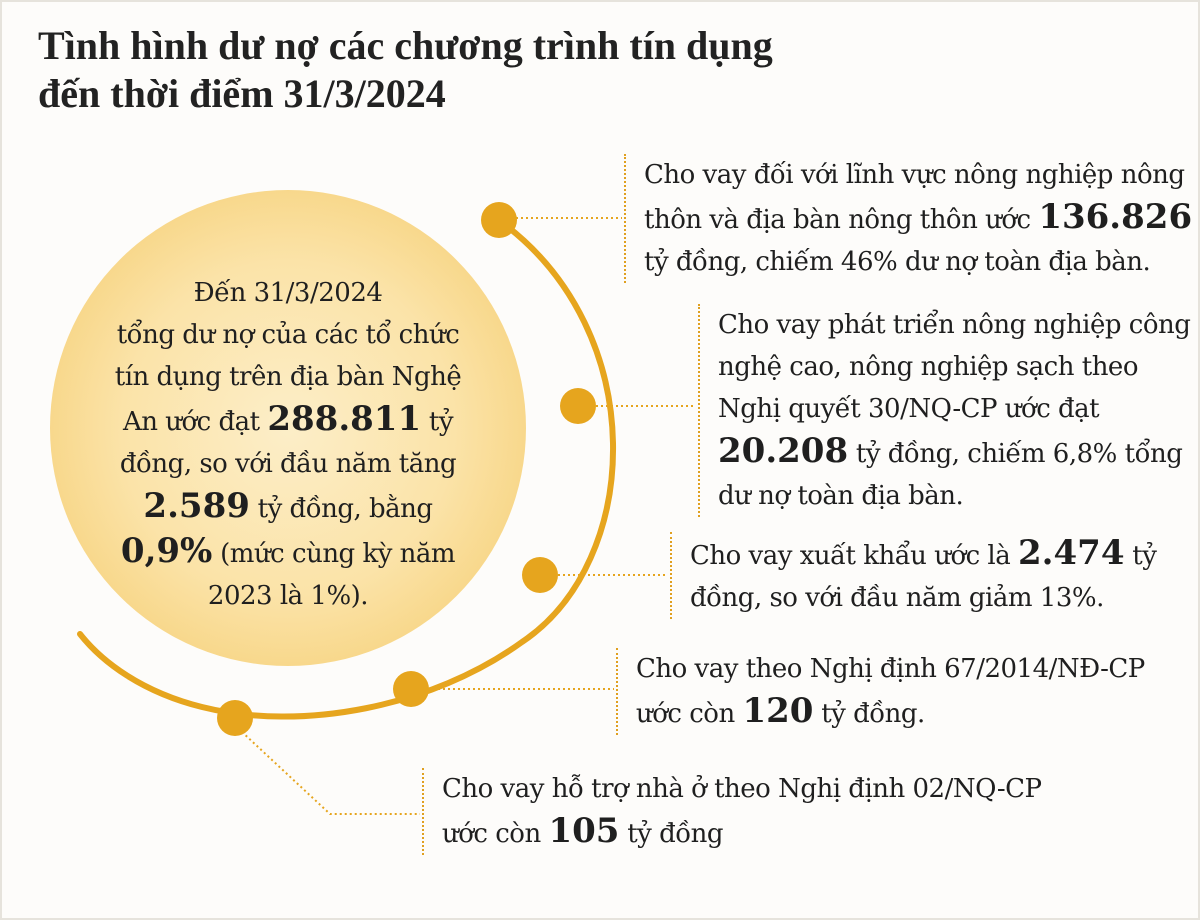 This screenshot has height=922, width=1200. I want to click on callout-4-line-2-pre: ước còn, so click(689, 714).